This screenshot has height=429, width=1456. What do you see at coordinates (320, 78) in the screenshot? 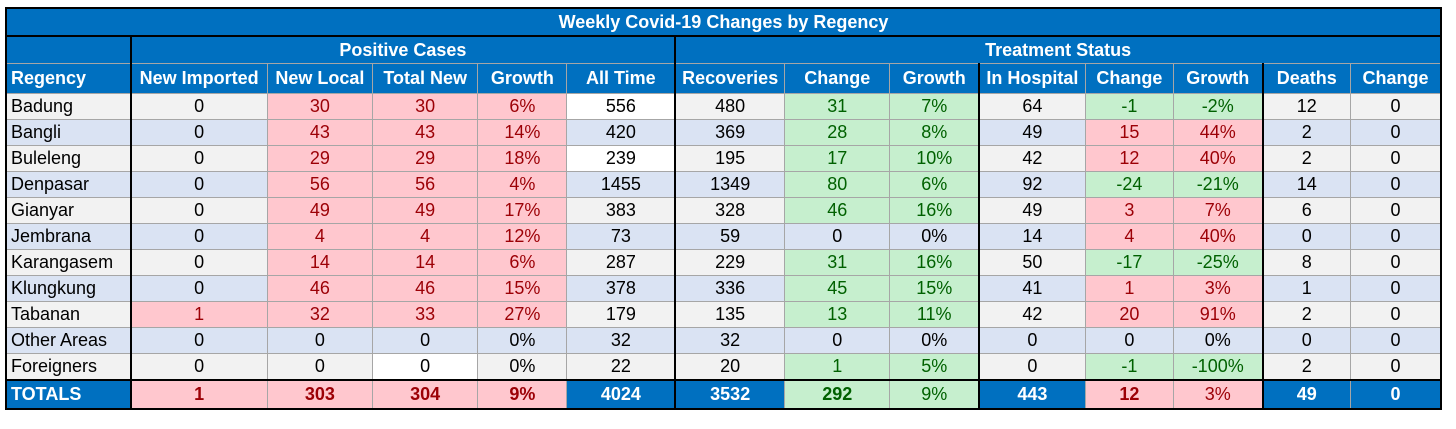
I see `column-header-new-local: New Local` at bounding box center [320, 78].